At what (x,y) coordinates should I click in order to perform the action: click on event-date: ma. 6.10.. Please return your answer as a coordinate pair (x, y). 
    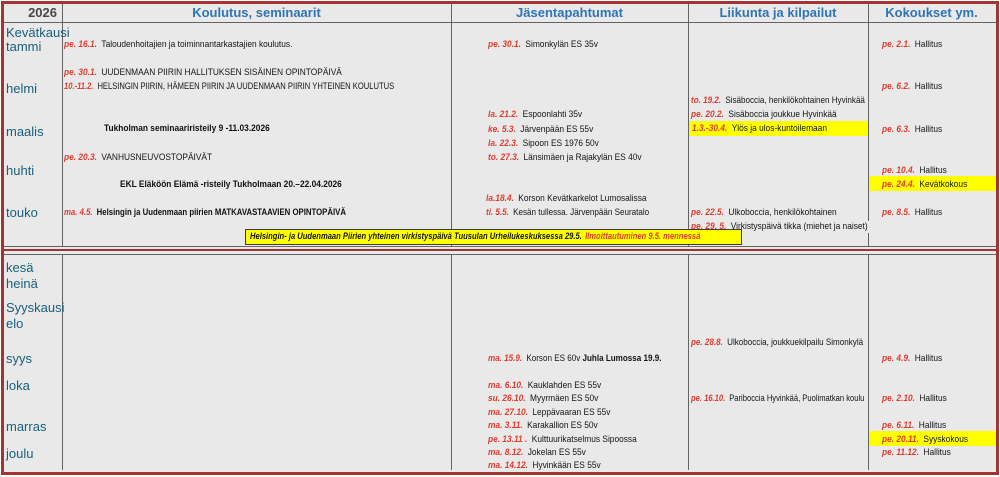
    Looking at the image, I should click on (506, 385).